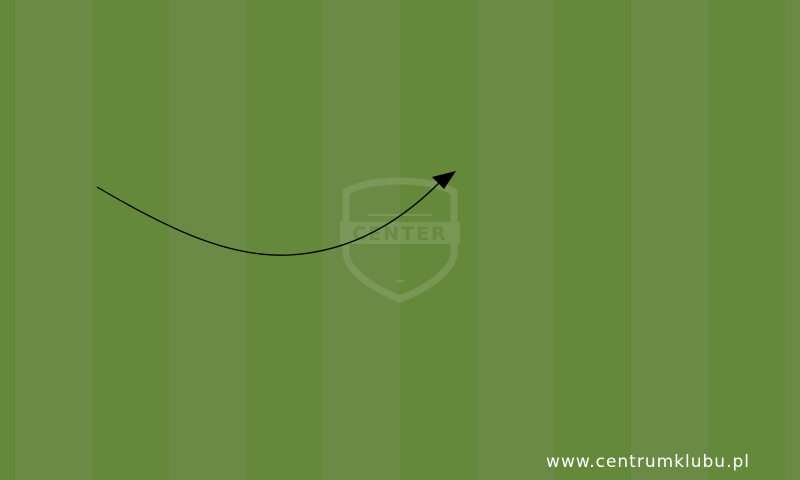 Image resolution: width=800 pixels, height=480 pixels. What do you see at coordinates (444, 180) in the screenshot?
I see `arrowhead-icon` at bounding box center [444, 180].